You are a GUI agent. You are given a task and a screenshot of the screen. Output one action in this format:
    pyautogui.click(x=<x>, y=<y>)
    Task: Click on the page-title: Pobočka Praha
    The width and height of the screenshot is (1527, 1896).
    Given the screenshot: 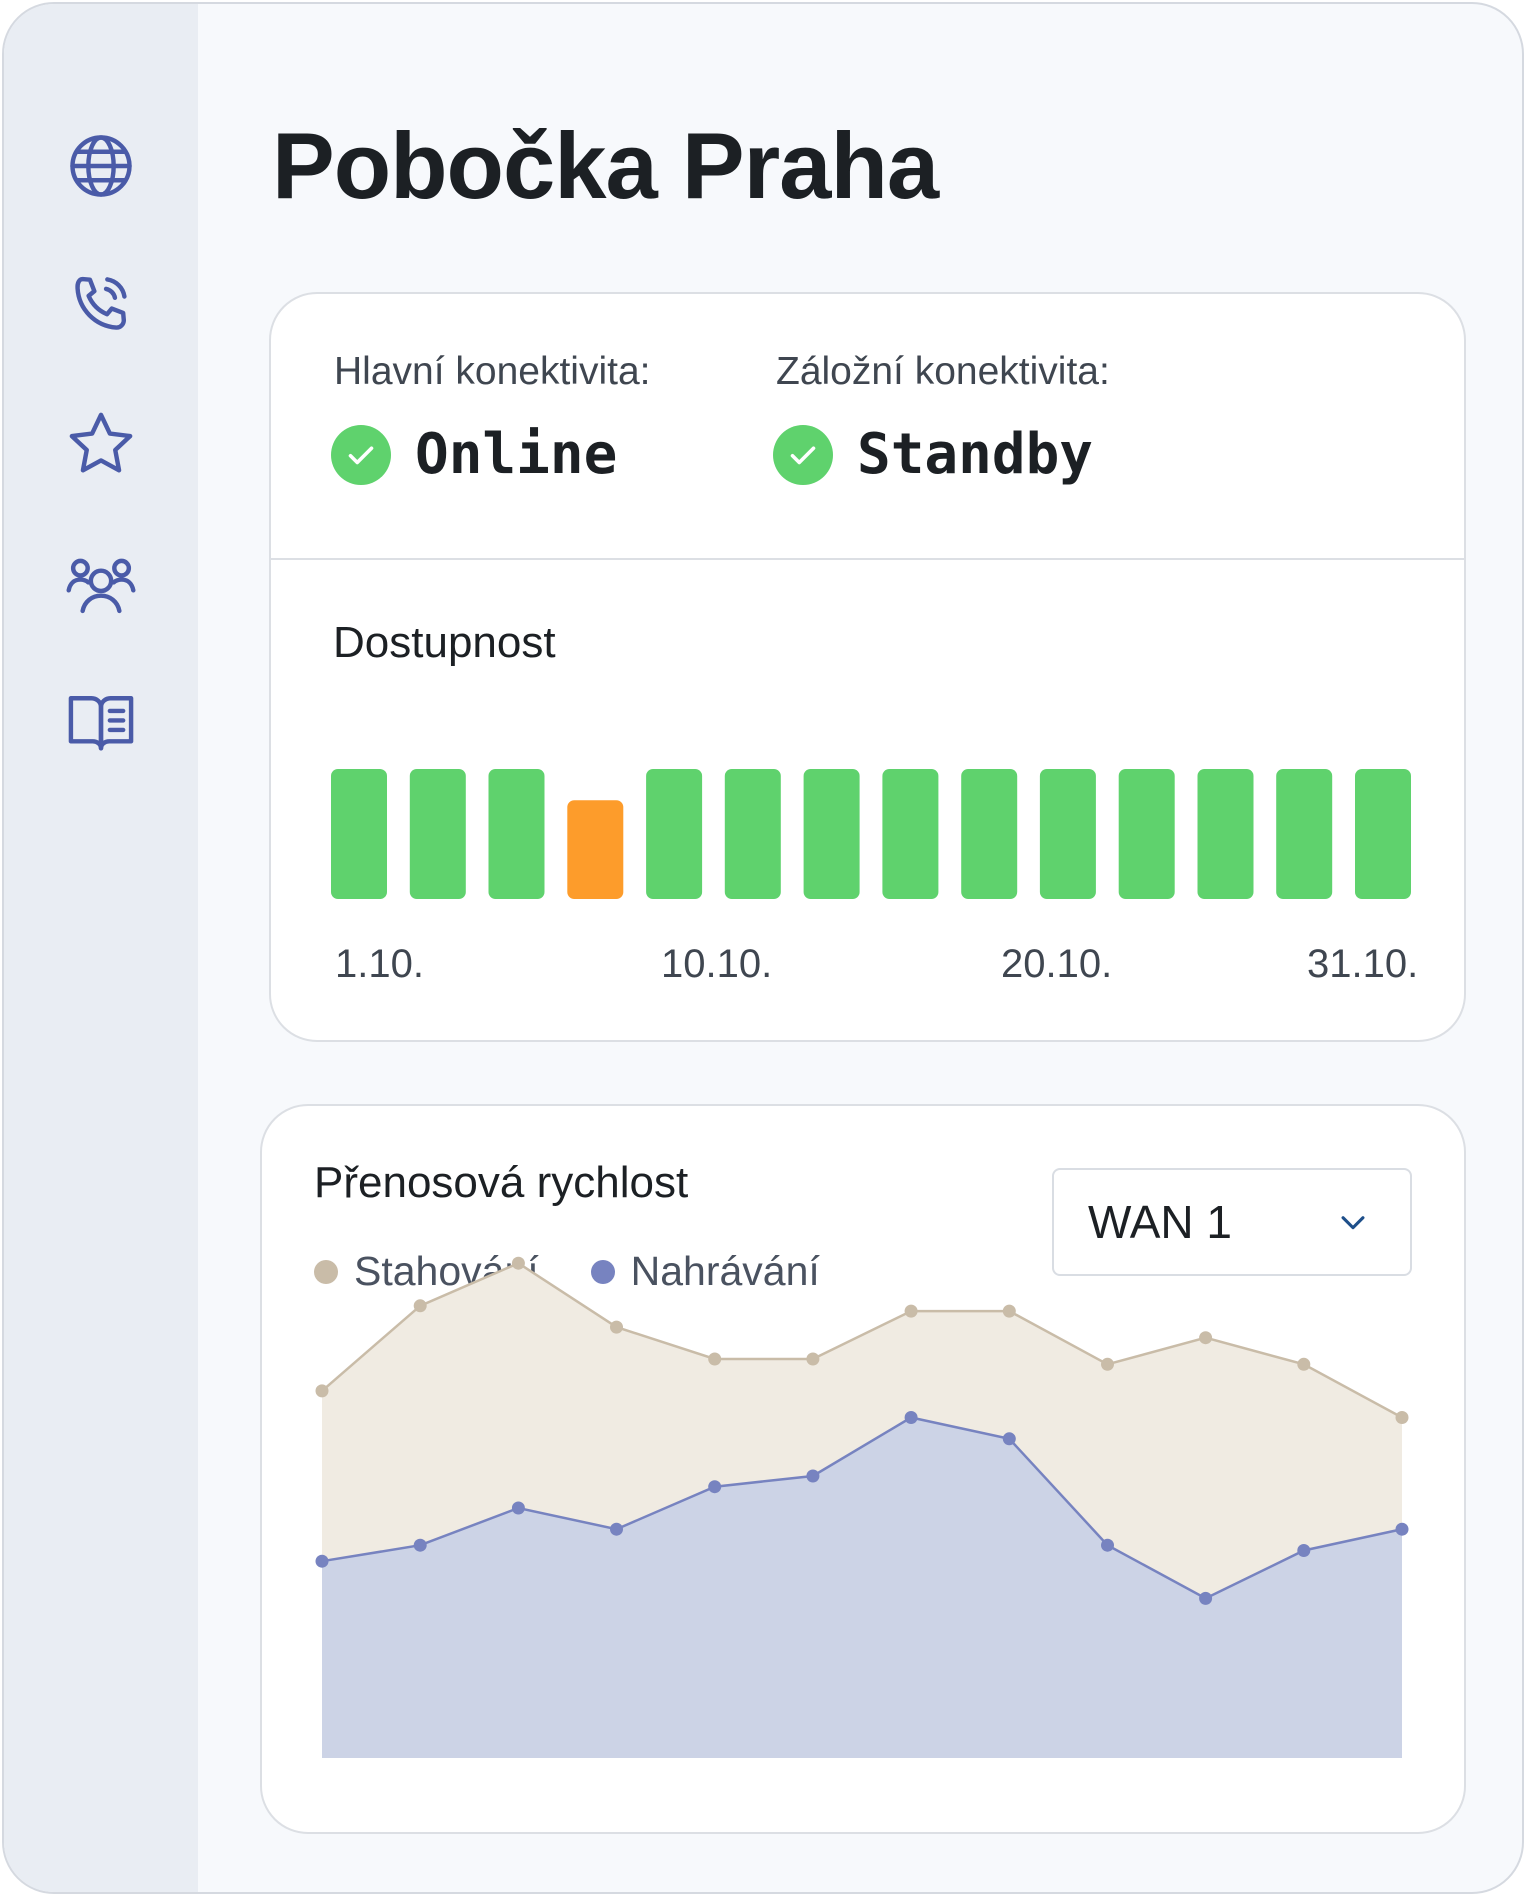 What is the action you would take?
    pyautogui.click(x=605, y=165)
    